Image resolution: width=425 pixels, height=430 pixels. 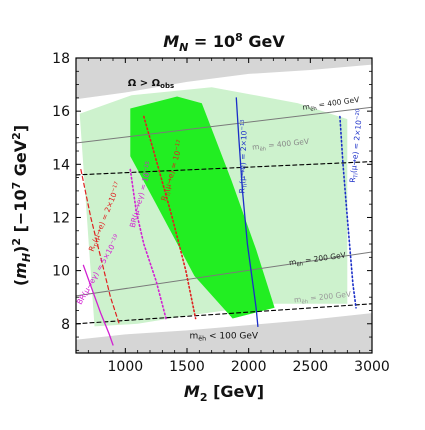 I want to click on annotation-m100: mẽh < 100 GeV, so click(x=223, y=336).